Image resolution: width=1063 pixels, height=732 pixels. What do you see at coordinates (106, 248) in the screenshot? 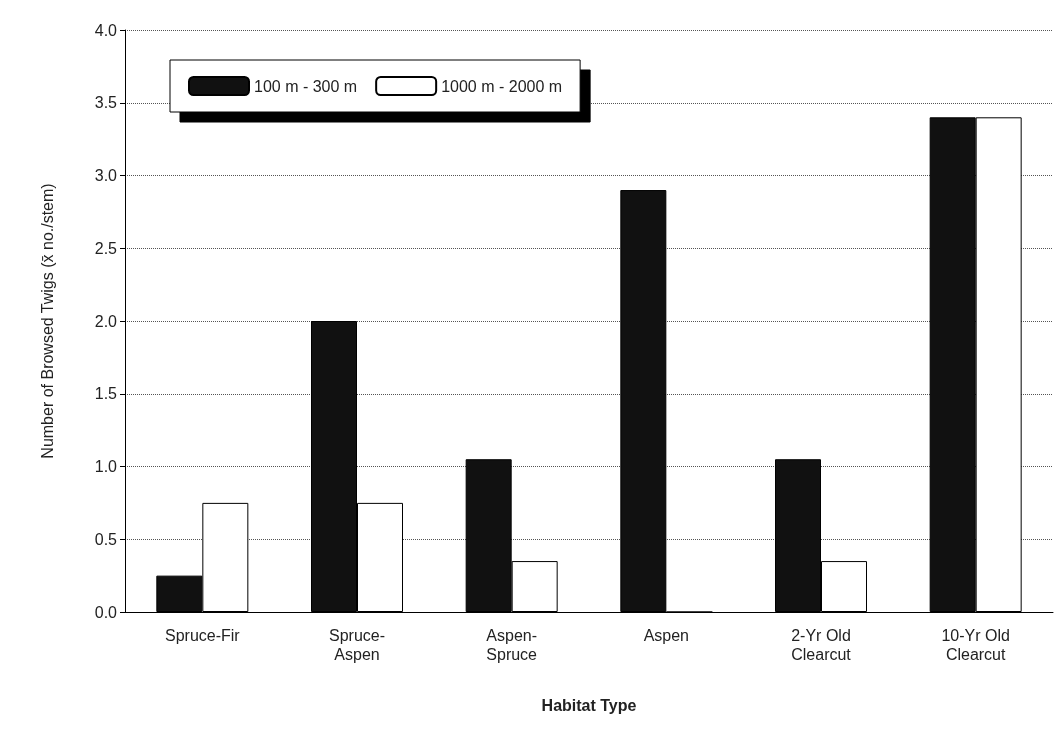
I see `y-tick-label: 2.5` at bounding box center [106, 248].